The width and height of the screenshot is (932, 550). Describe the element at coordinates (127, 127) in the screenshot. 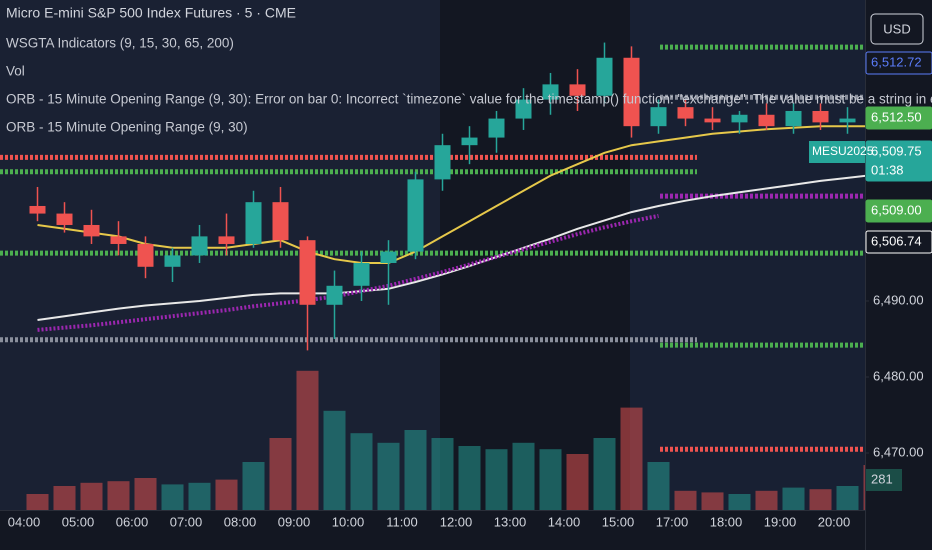

I see `indicator-label: ORB - 15 Minute Opening Range (9, 30)` at that location.